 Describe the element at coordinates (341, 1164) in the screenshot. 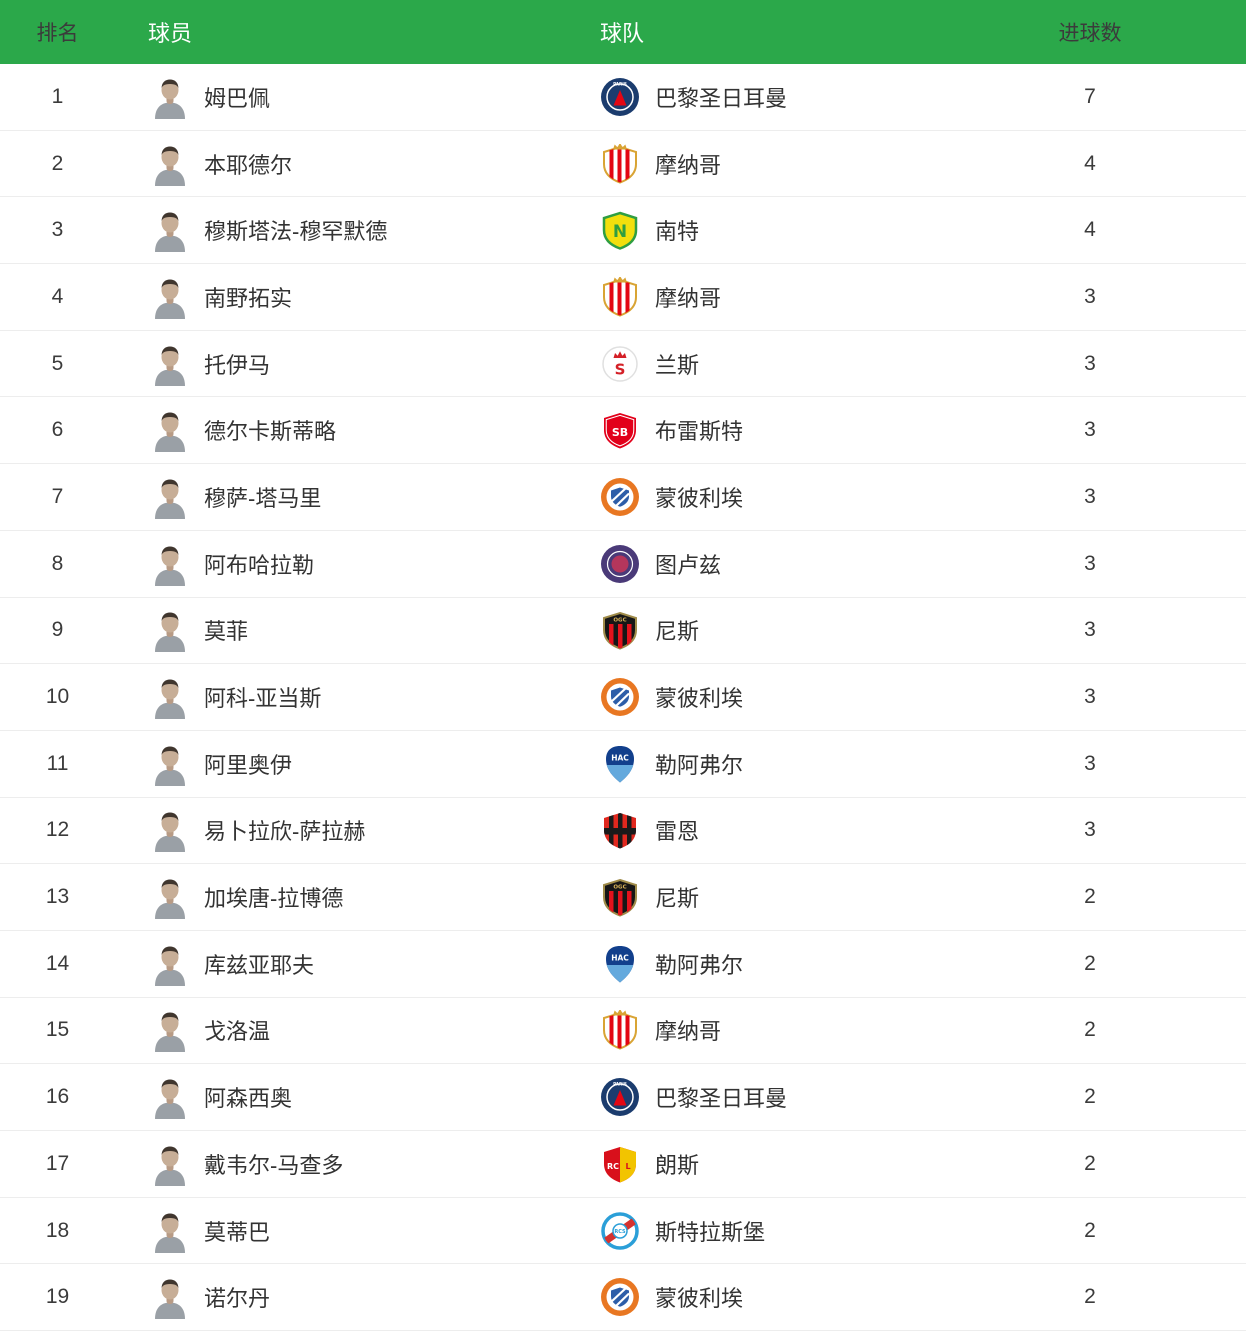

I see `player-cell: 戴韦尔-马查多` at that location.